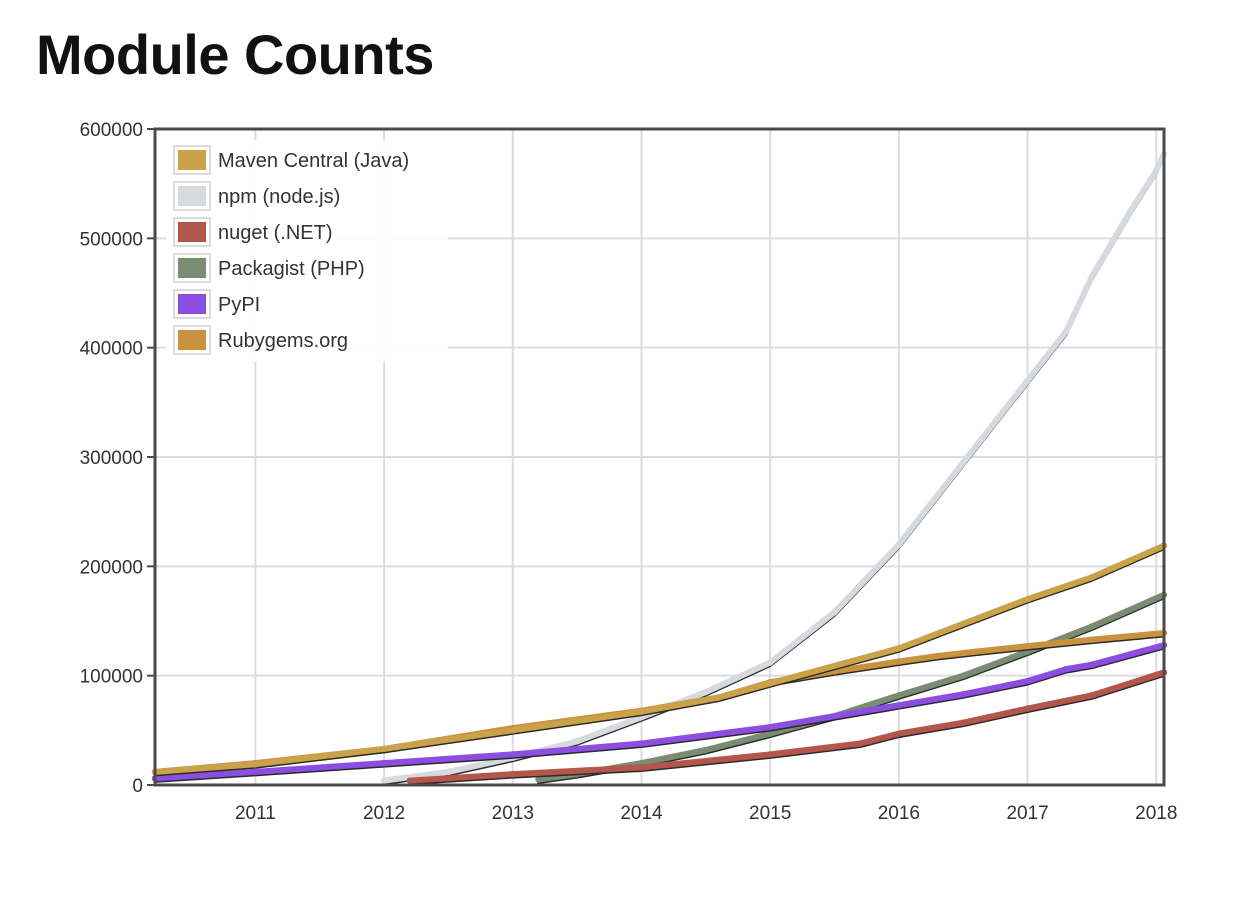 The image size is (1238, 912). I want to click on x-tick-label: 2013, so click(513, 813).